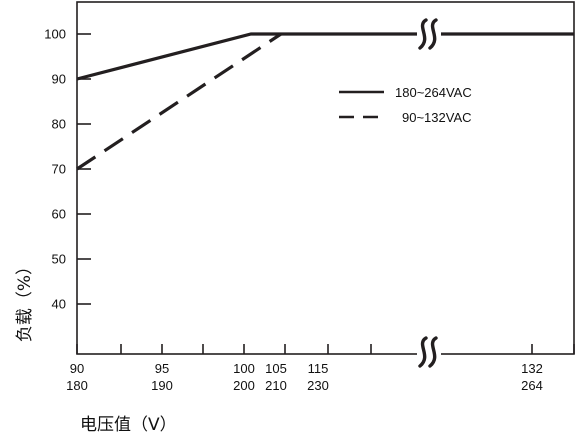 The image size is (578, 441). What do you see at coordinates (276, 368) in the screenshot?
I see `x-tick-label-upper: 105` at bounding box center [276, 368].